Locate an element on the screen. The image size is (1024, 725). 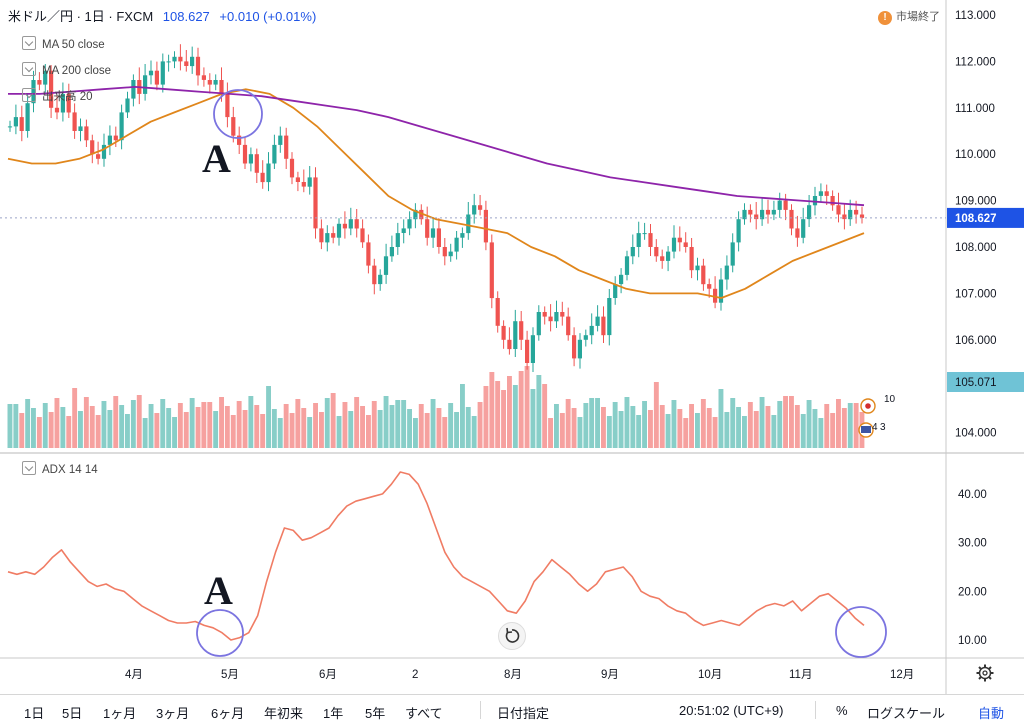
legend-ma50: MA 50 close is located at coordinates (63, 43).